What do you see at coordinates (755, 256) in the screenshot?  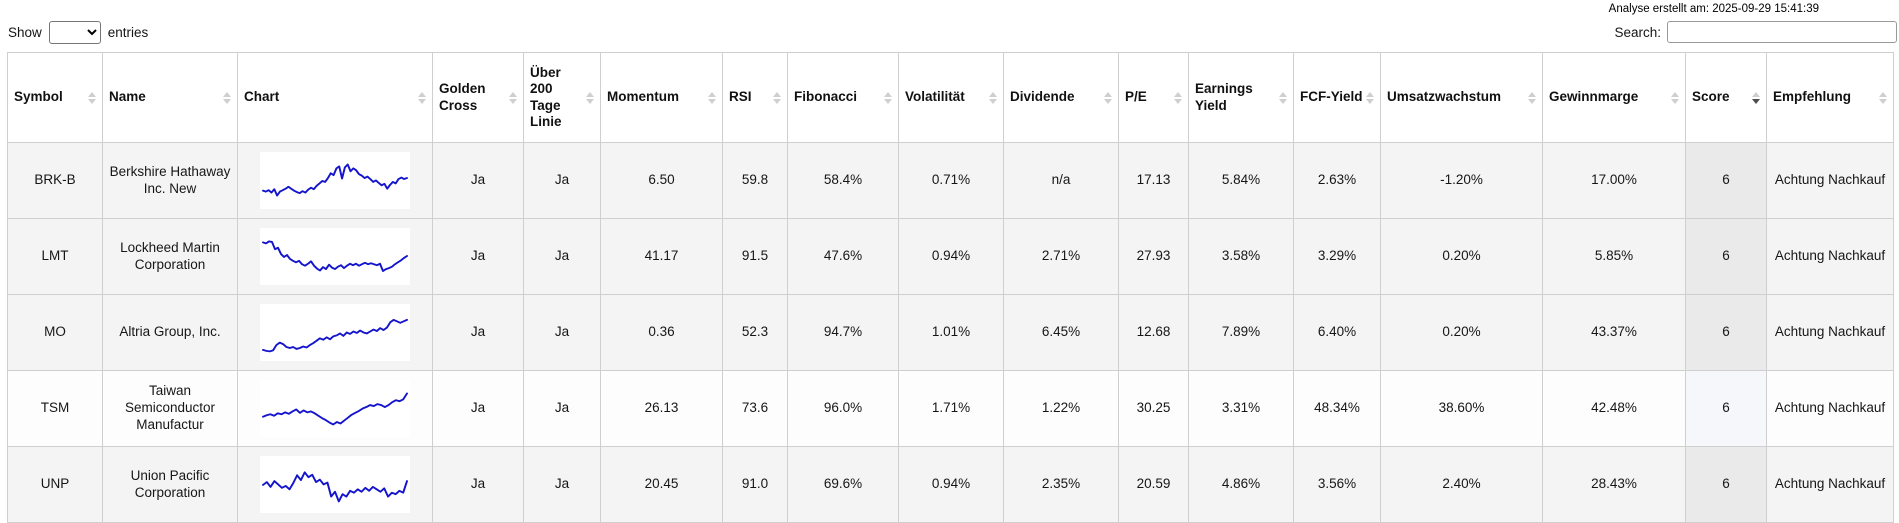 I see `cell-rsi: 91.5` at bounding box center [755, 256].